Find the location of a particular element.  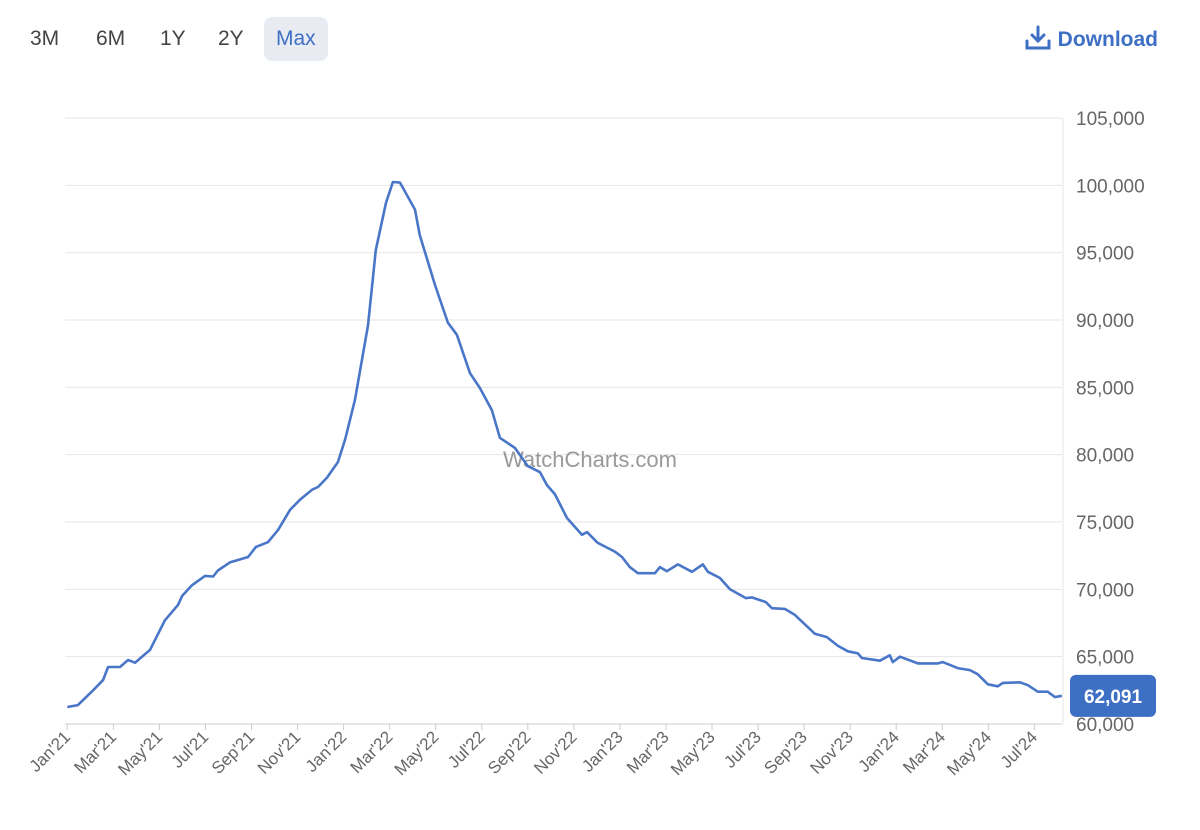

x-tick-label: Jan'23 is located at coordinates (602, 751).